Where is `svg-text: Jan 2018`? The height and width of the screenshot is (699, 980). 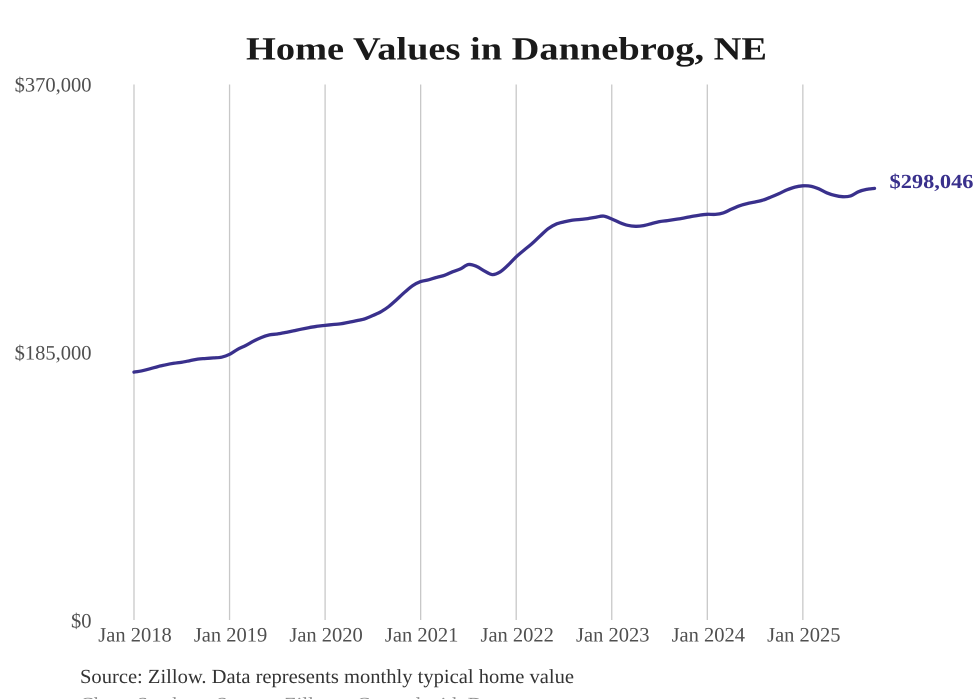
svg-text: Jan 2018 is located at coordinates (134, 636).